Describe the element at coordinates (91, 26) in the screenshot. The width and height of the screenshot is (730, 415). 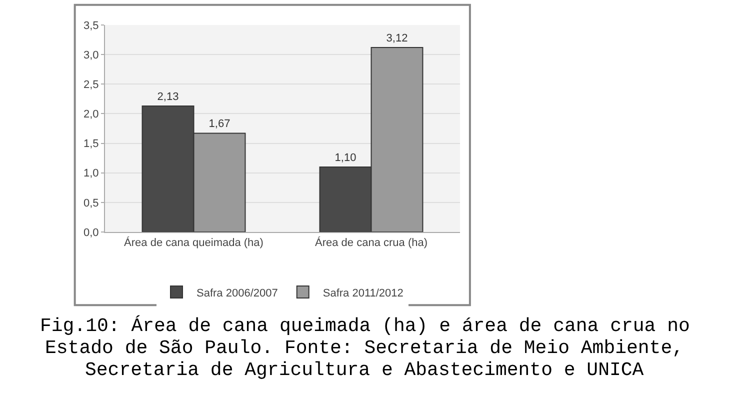
I see `y-tick-label: 3,5` at that location.